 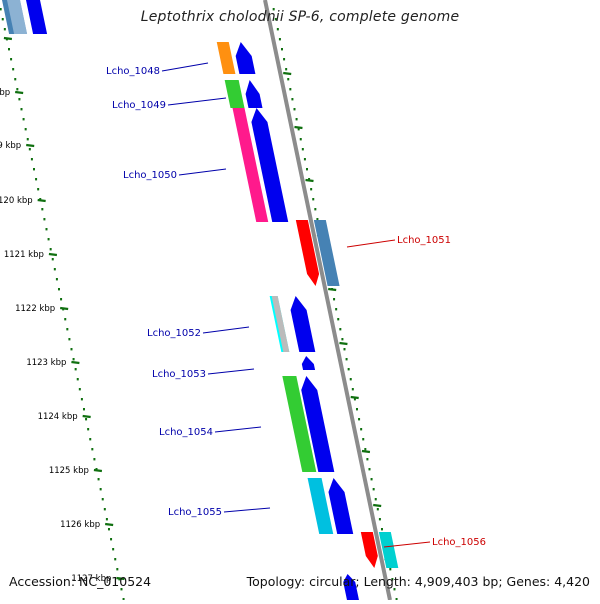 I want to click on feature-bar, so click(x=17, y=17).